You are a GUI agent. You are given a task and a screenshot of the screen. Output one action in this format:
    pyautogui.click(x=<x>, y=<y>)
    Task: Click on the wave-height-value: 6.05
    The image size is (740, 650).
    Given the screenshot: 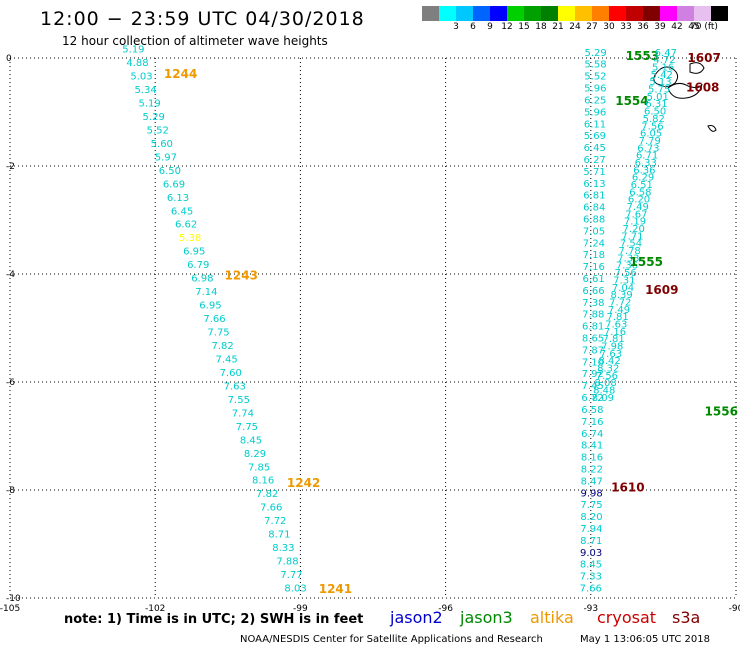 What is the action you would take?
    pyautogui.click(x=651, y=134)
    